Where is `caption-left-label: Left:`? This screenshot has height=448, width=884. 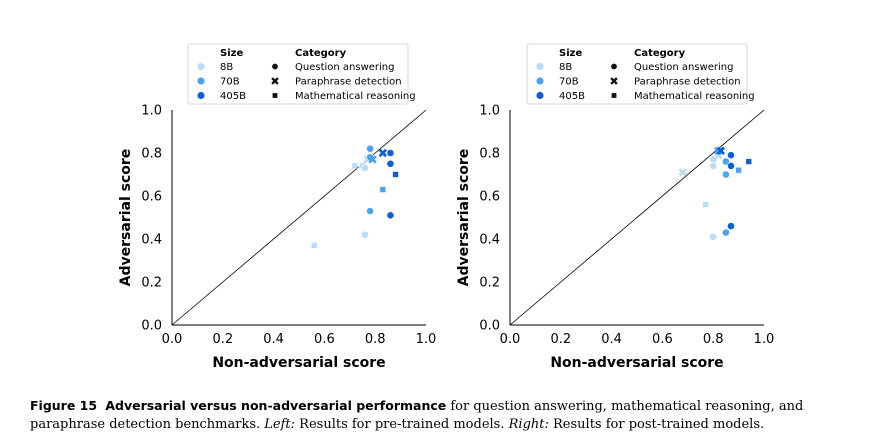
caption-left-label: Left: is located at coordinates (280, 424).